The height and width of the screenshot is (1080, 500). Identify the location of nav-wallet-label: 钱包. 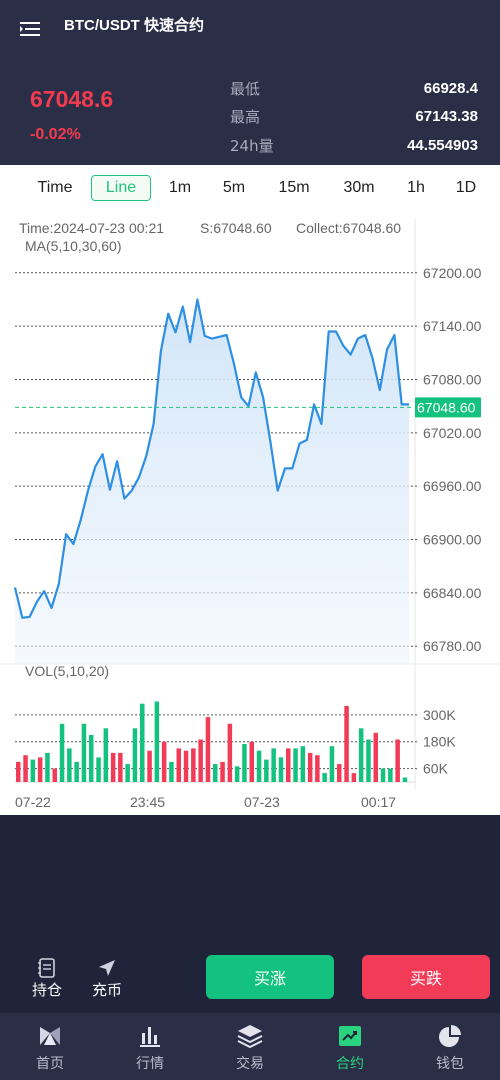
(450, 1064).